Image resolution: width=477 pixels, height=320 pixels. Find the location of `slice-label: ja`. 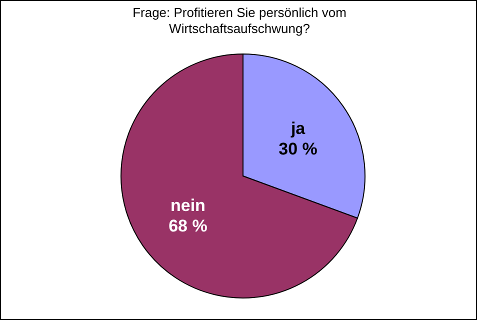

slice-label: ja is located at coordinates (298, 128).